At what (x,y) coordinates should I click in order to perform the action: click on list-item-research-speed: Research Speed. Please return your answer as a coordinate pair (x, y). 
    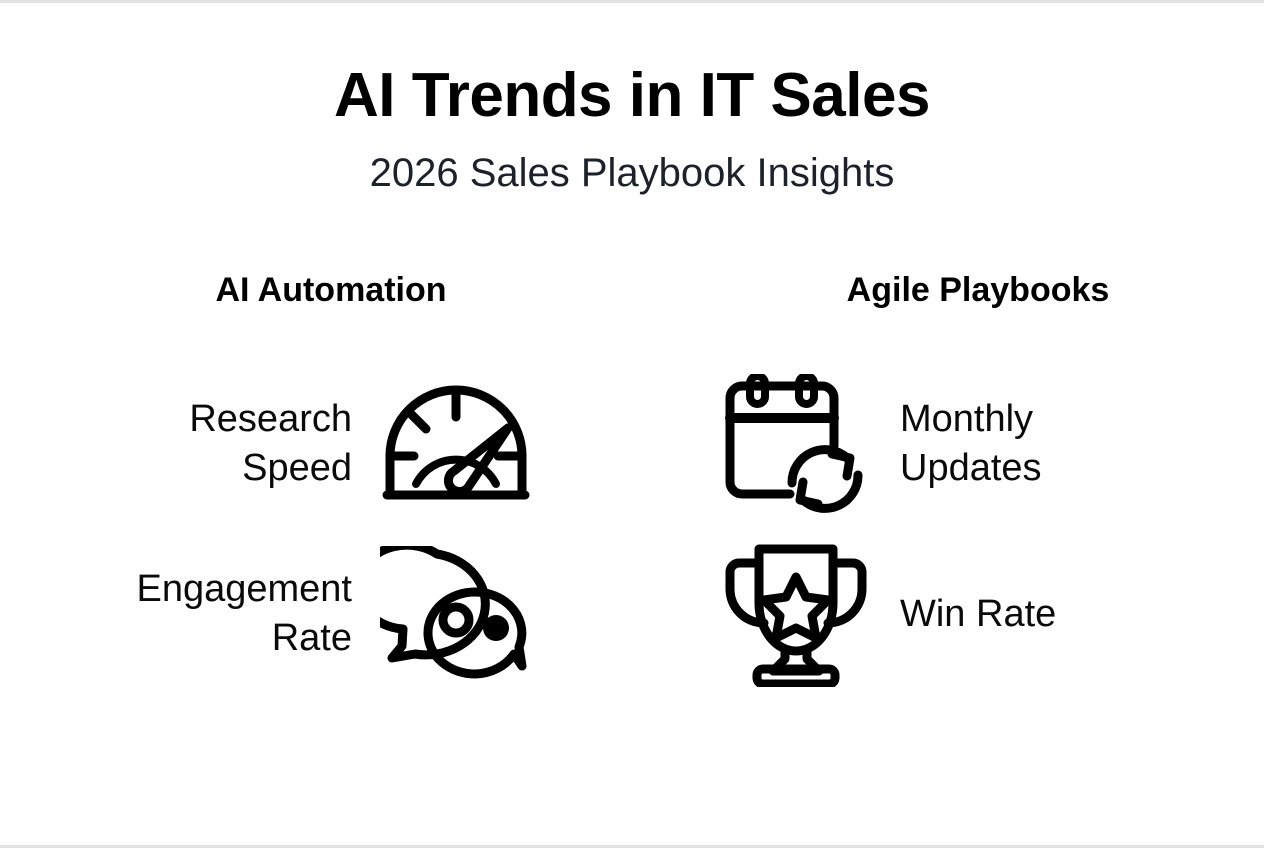
    Looking at the image, I should click on (316, 444).